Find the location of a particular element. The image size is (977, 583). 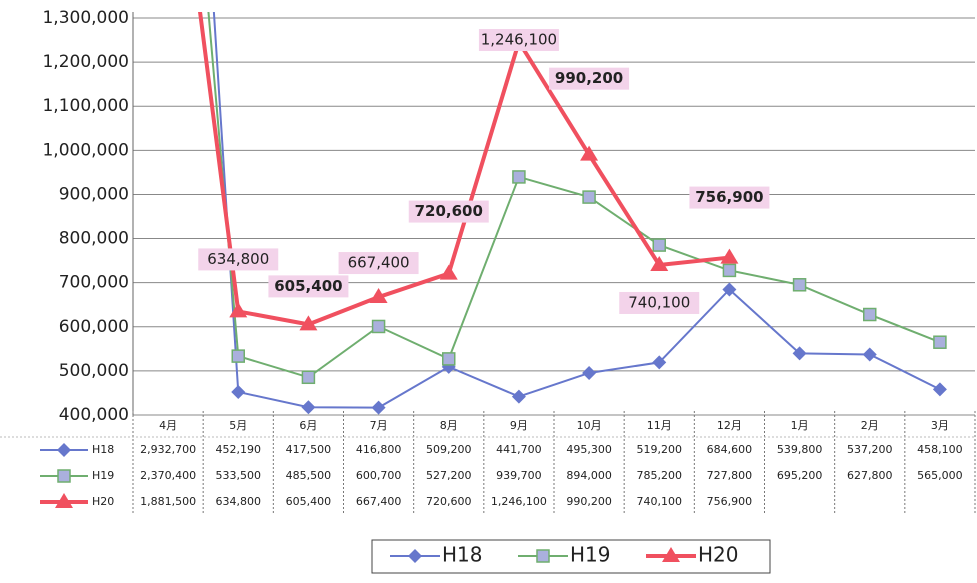

table-cell: 495,300 is located at coordinates (589, 449).